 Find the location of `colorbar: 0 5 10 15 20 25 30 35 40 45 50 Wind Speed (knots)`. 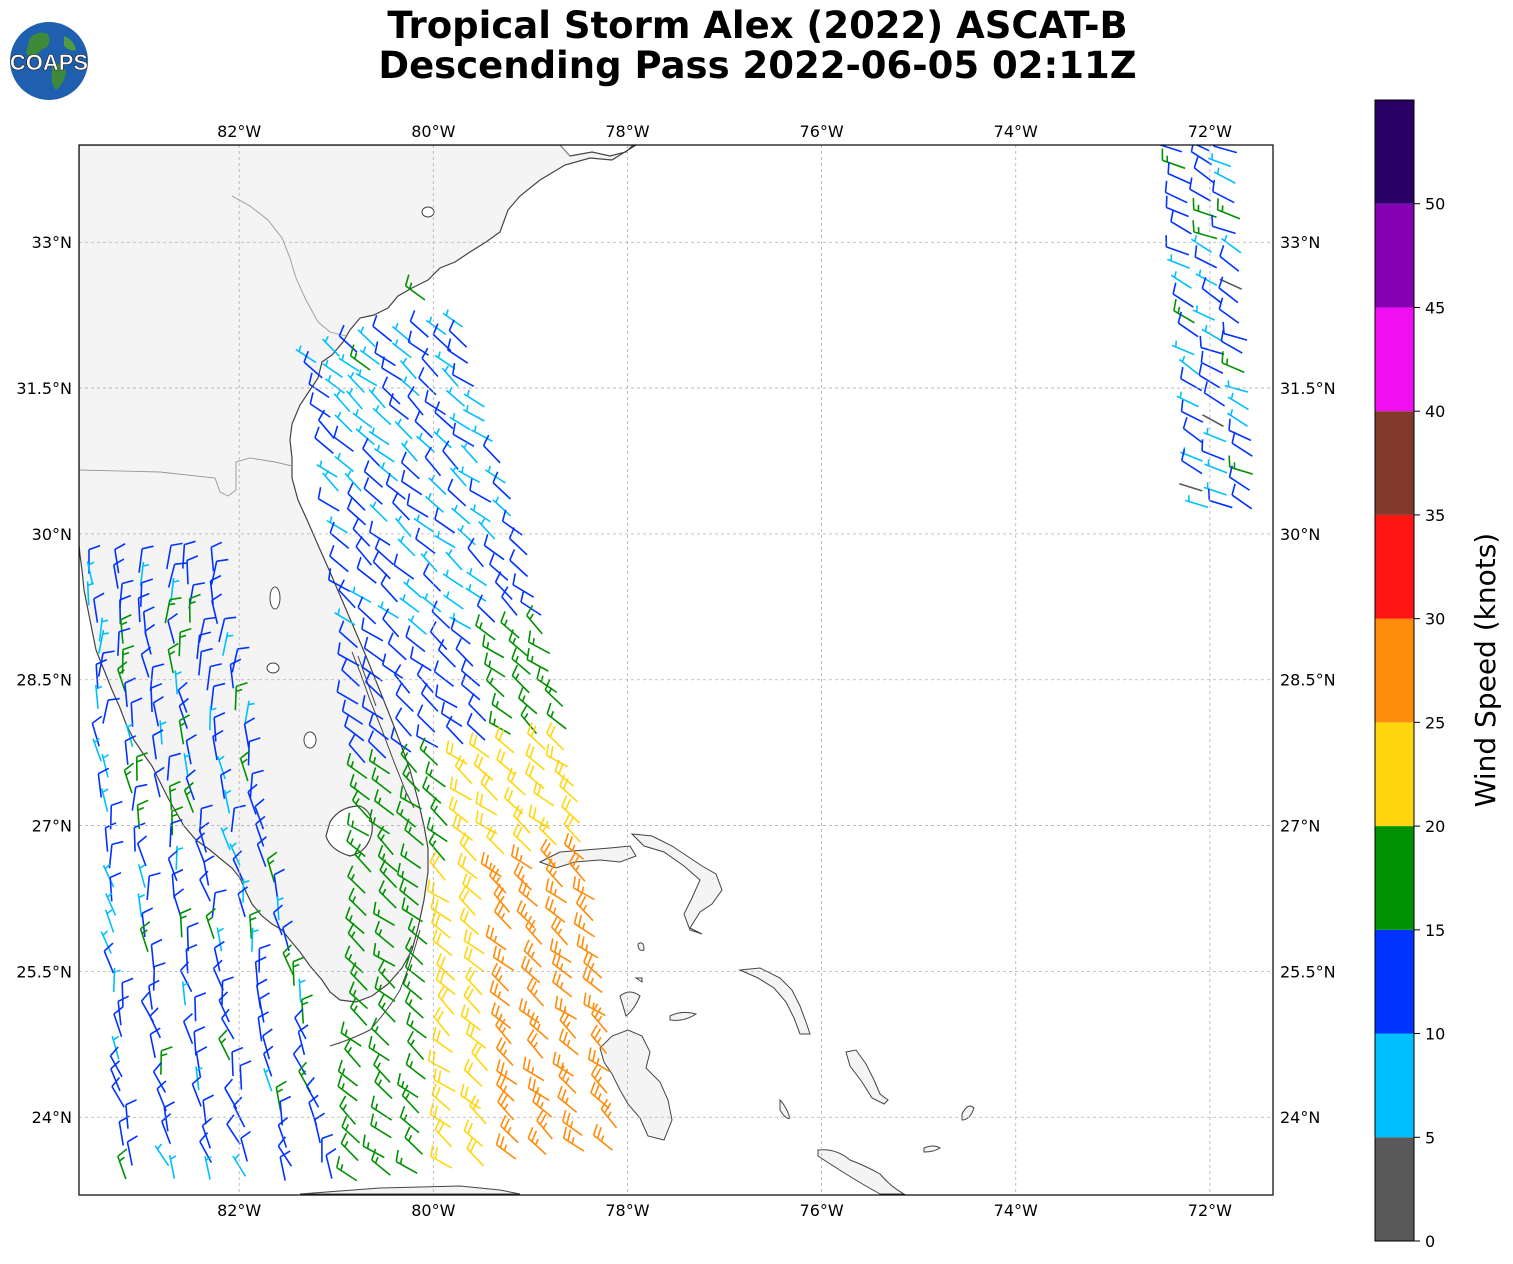

colorbar: 0 5 10 15 20 25 30 35 40 45 50 Wind Speed (knots) is located at coordinates (1438, 675).